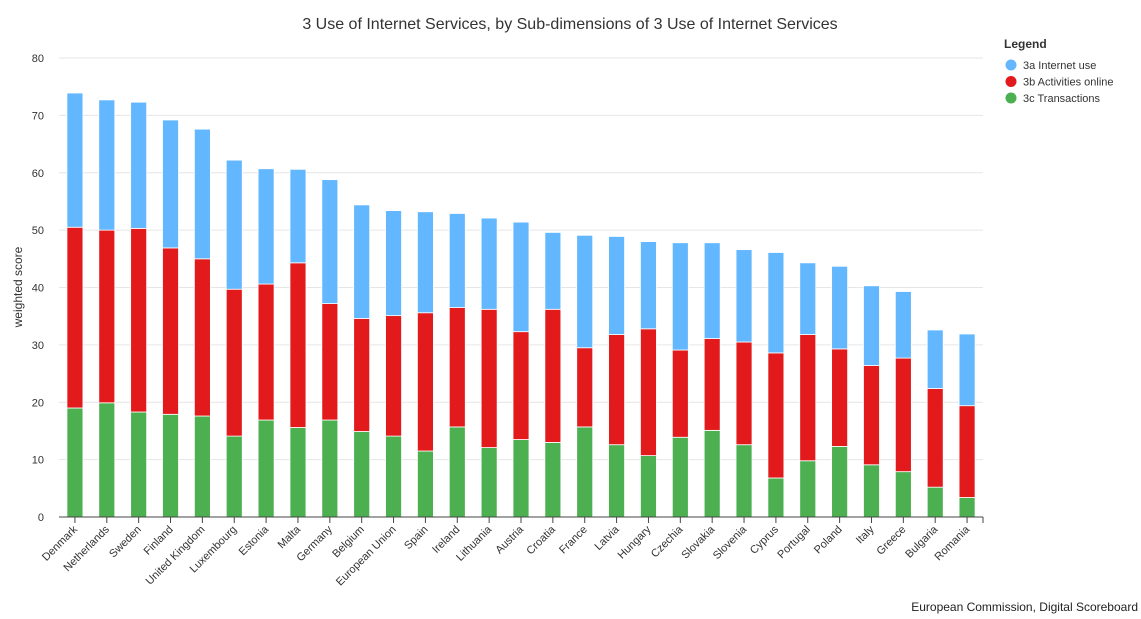 The width and height of the screenshot is (1141, 619). Describe the element at coordinates (234, 476) in the screenshot. I see `bar-luxembourg-3c-transactions` at that location.